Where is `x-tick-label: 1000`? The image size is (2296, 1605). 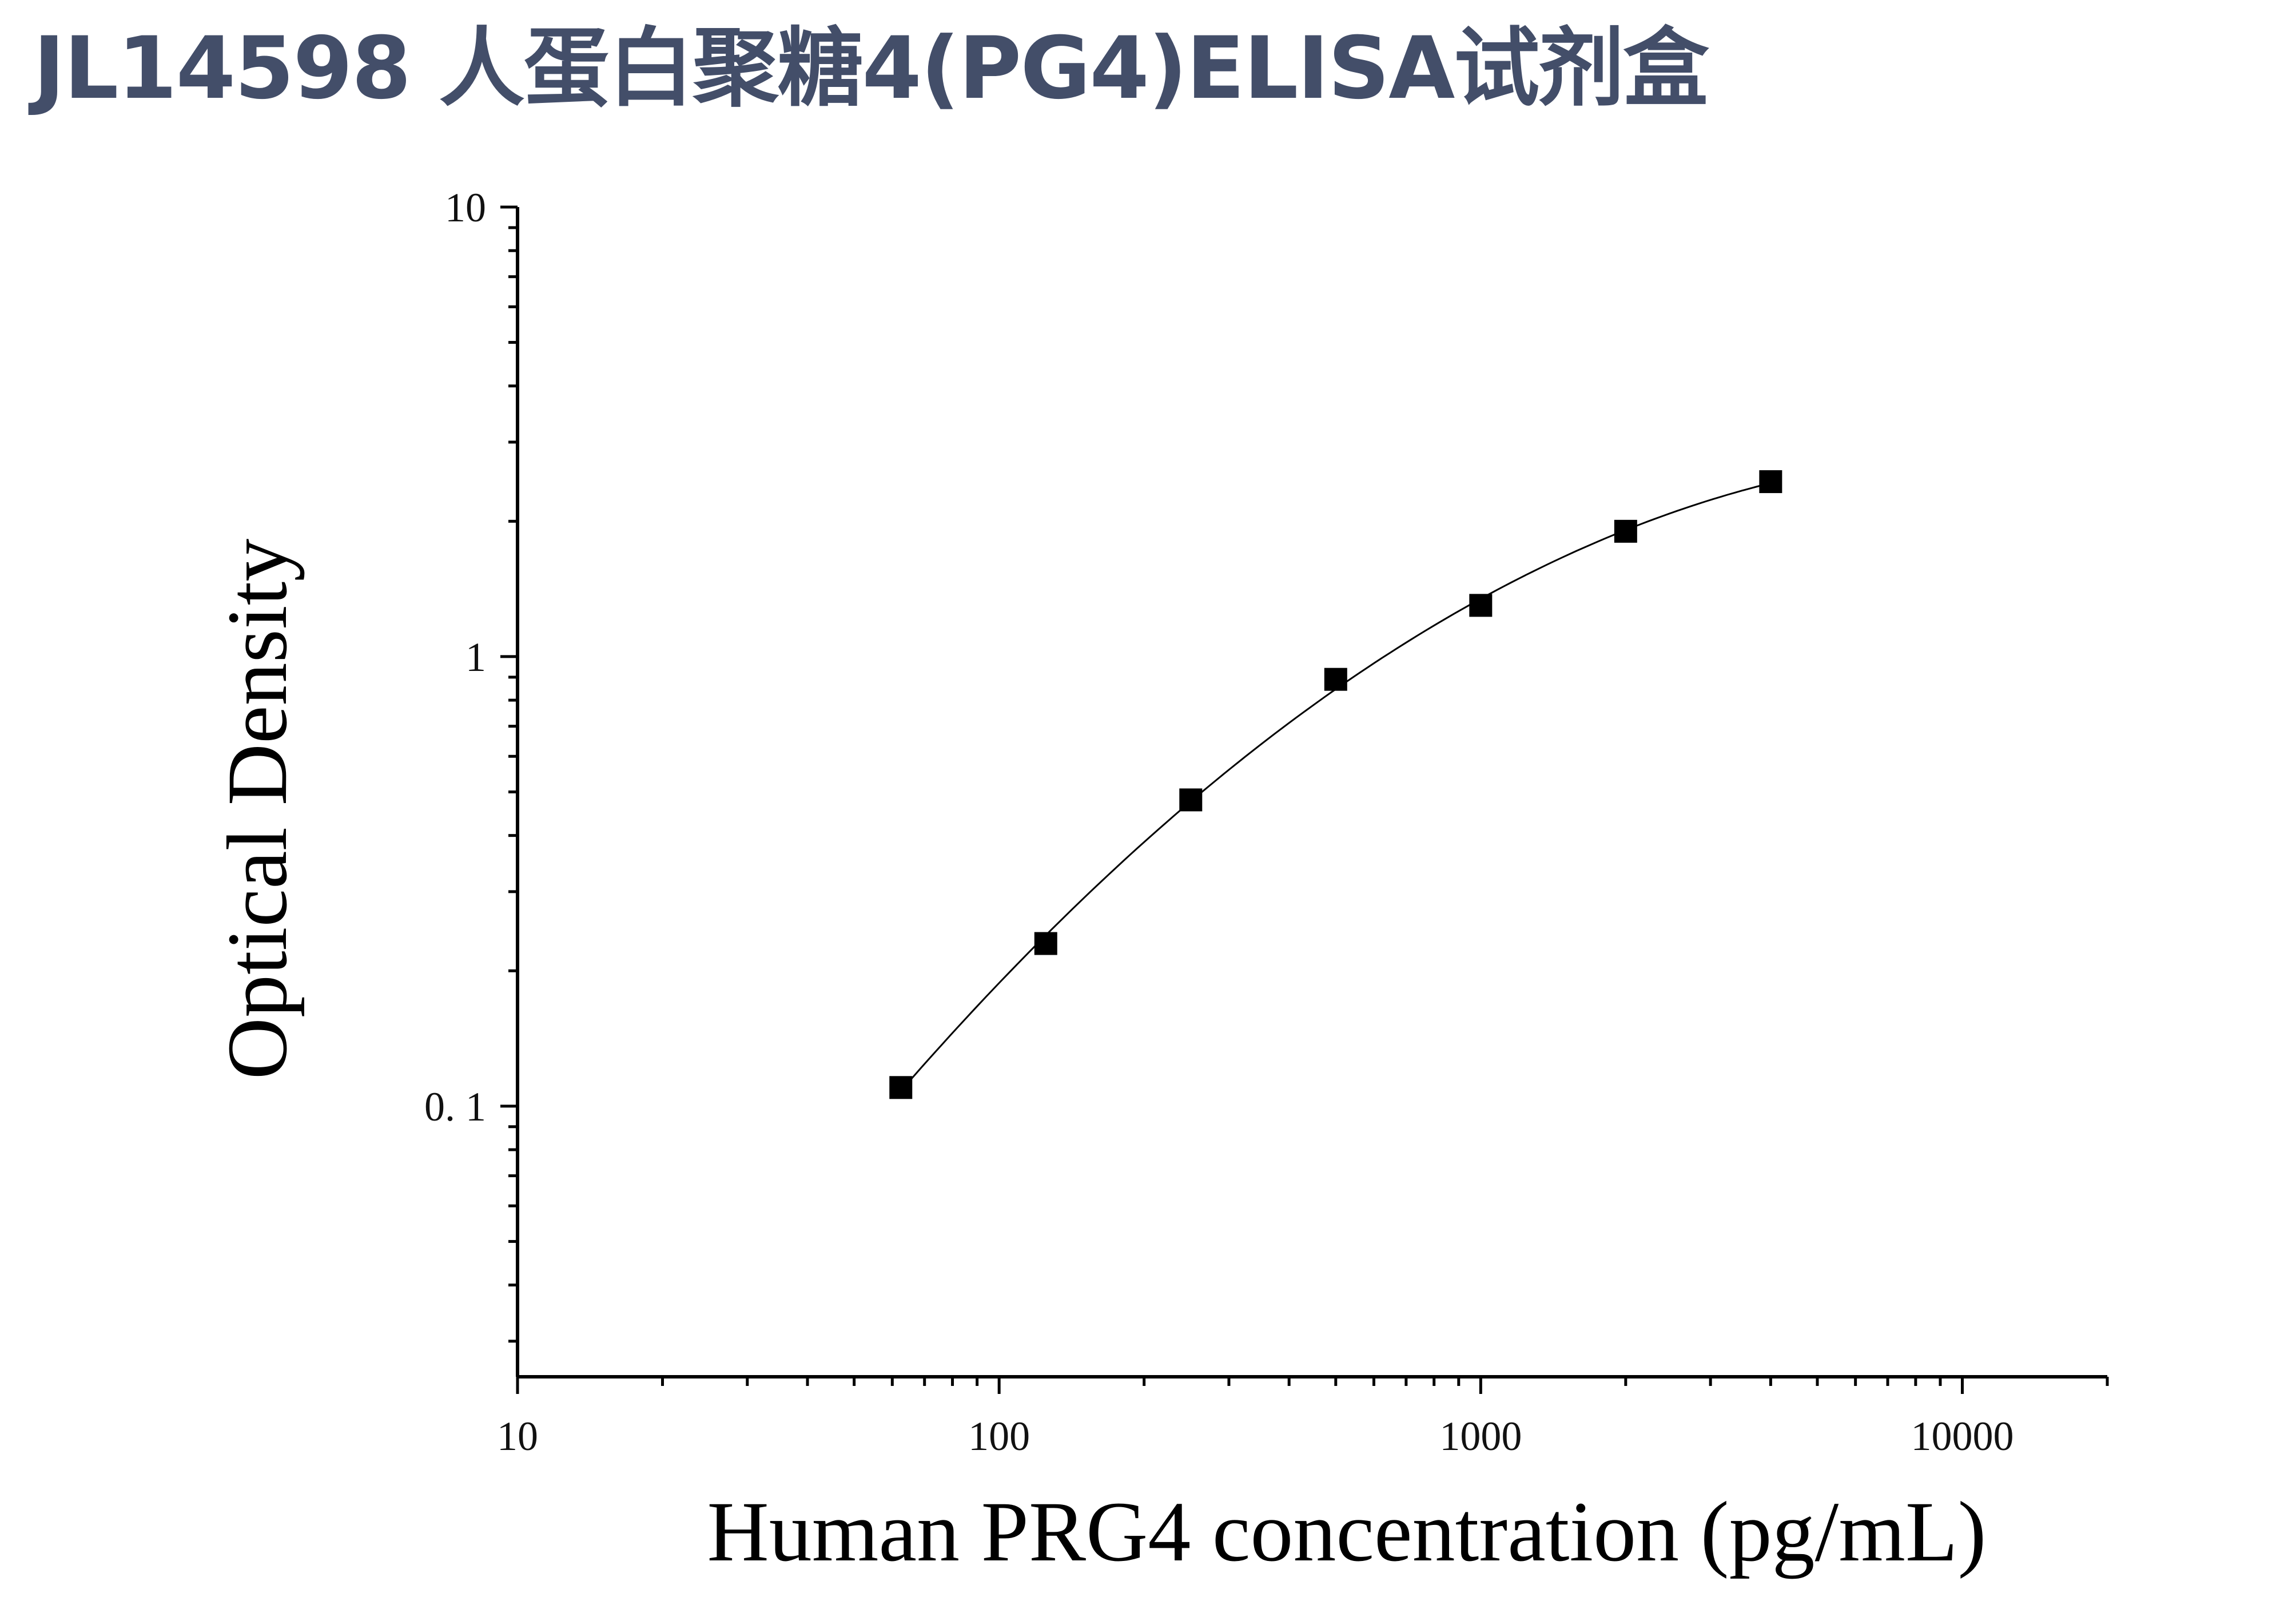
x-tick-label: 1000 is located at coordinates (1481, 1436).